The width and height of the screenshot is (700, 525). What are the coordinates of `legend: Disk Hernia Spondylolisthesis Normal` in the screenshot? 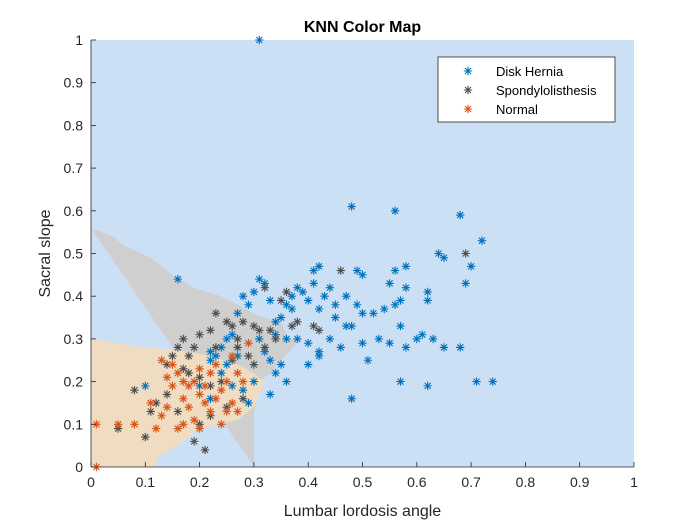 It's located at (526, 89).